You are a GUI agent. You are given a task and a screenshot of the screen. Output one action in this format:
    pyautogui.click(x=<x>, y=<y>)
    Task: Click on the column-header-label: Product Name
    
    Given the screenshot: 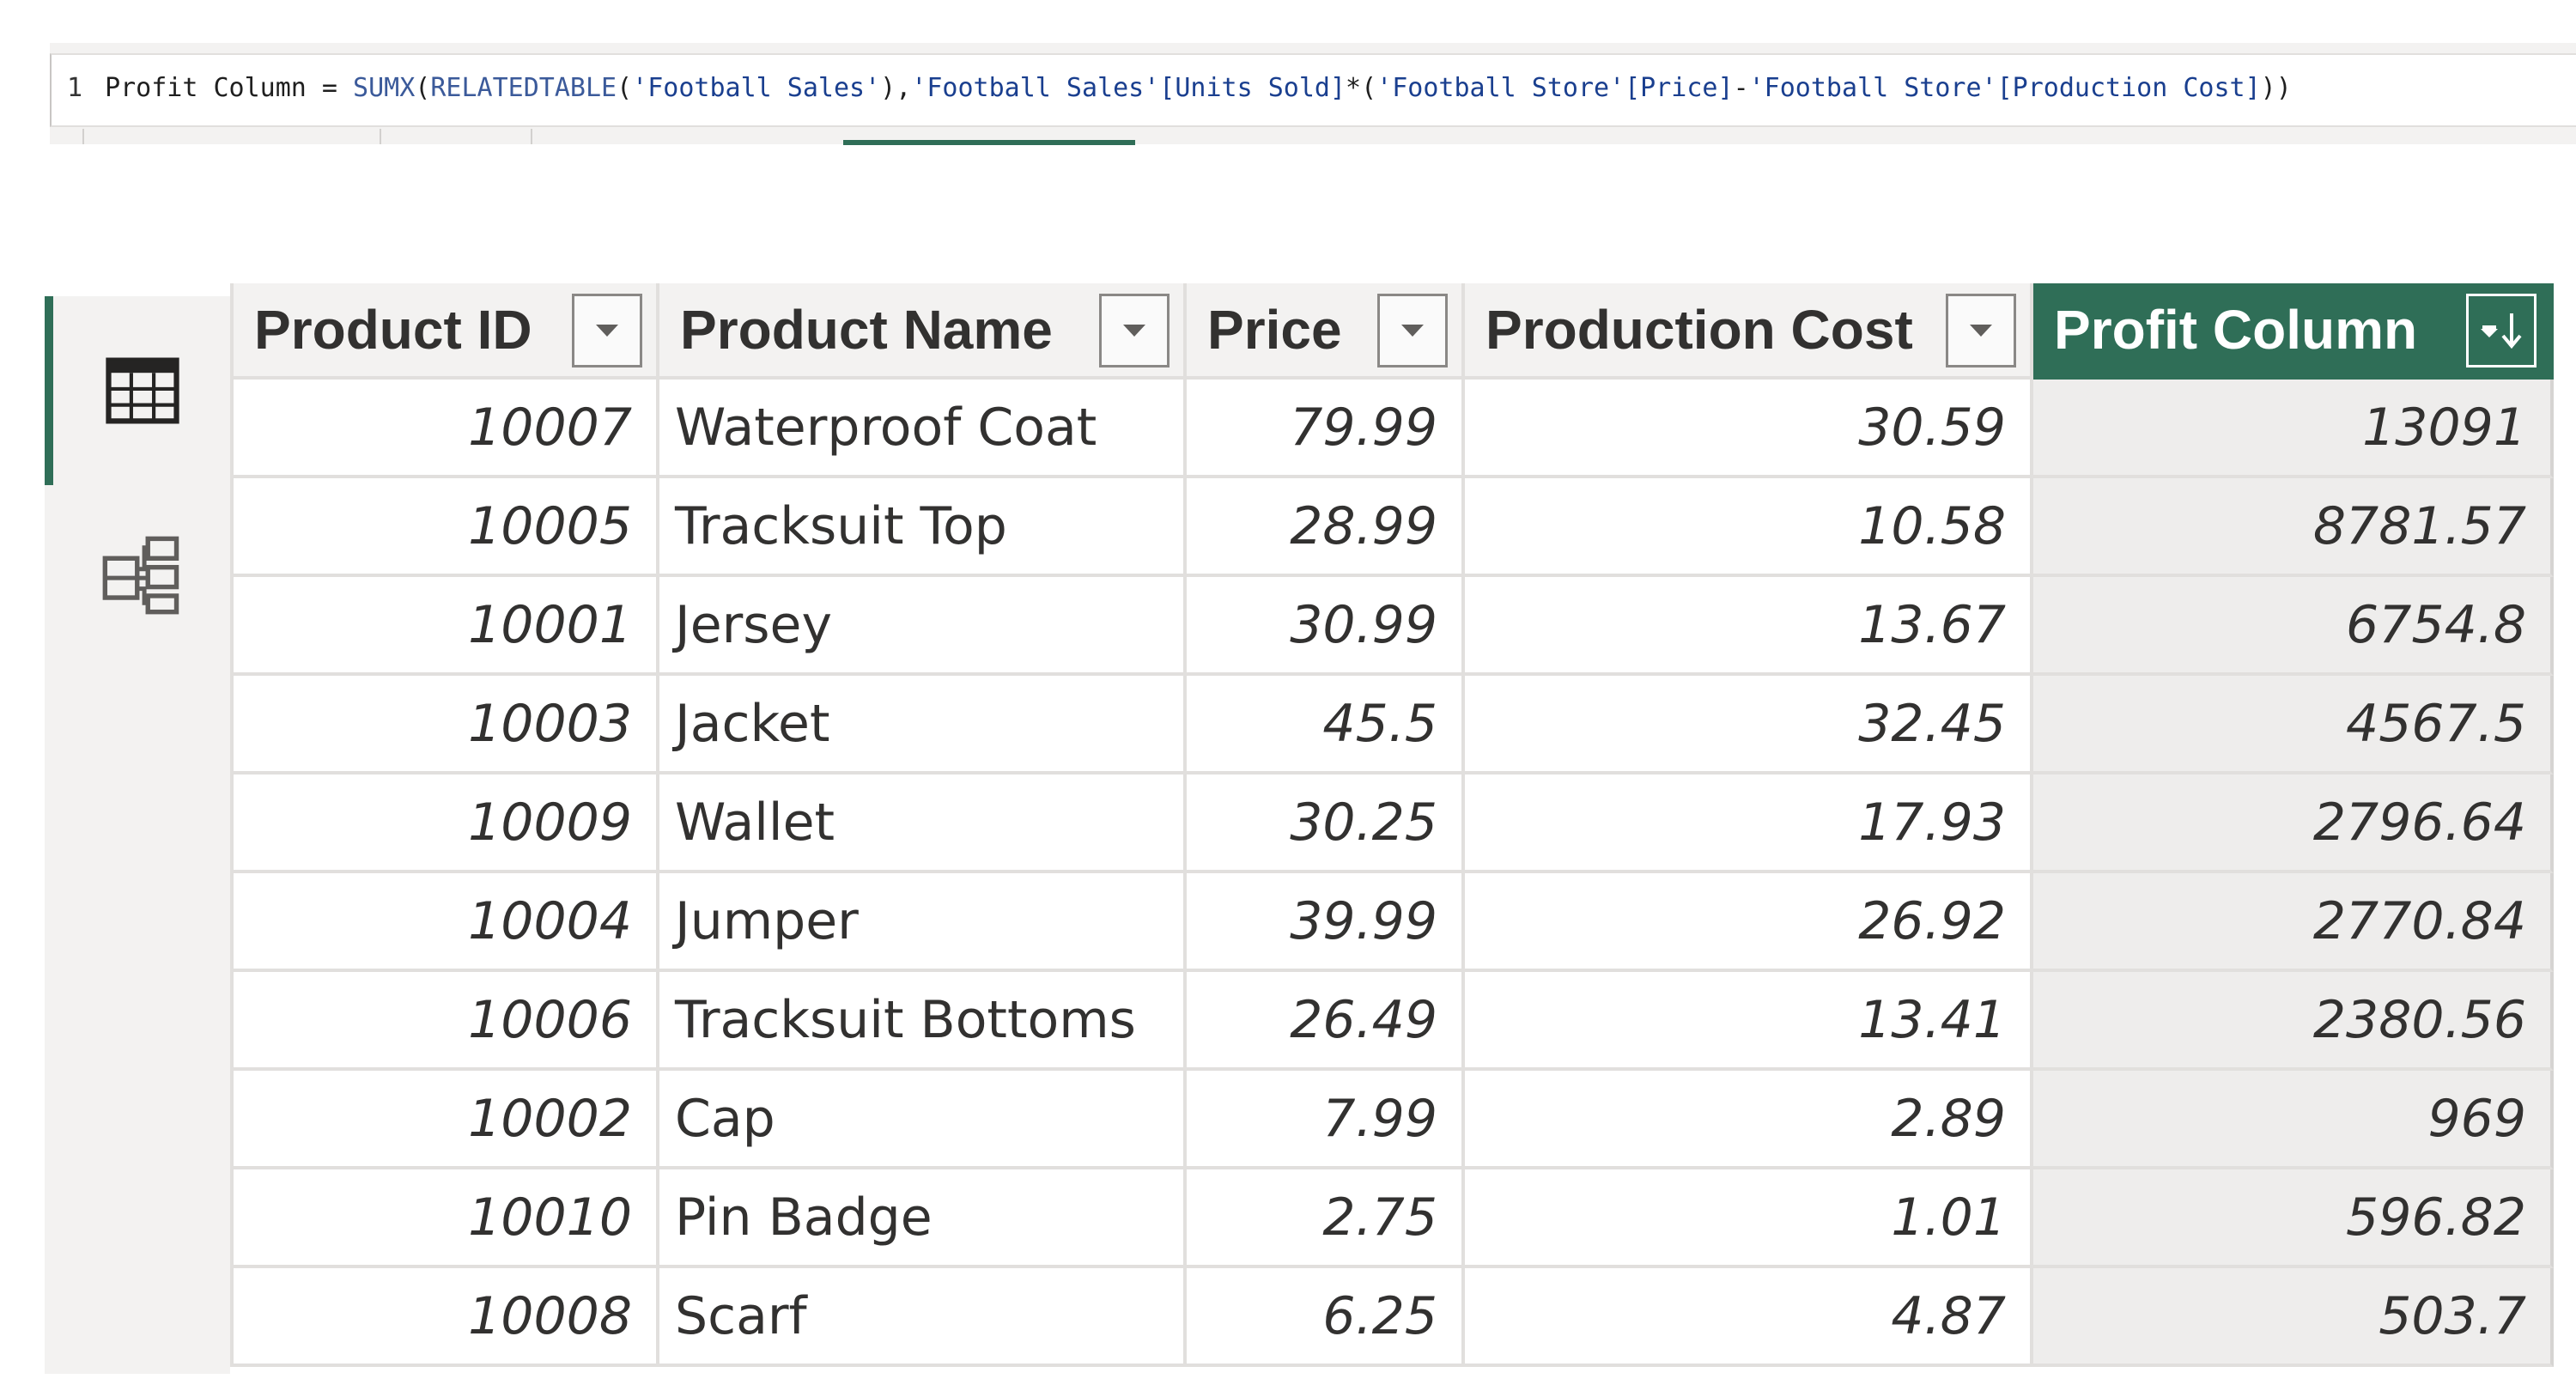 What is the action you would take?
    pyautogui.click(x=867, y=330)
    